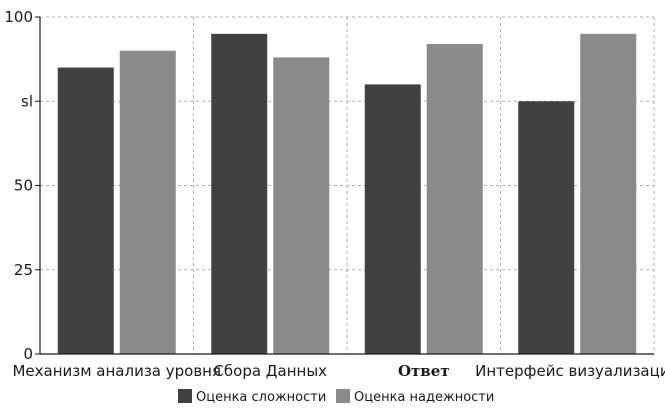 The image size is (665, 417). What do you see at coordinates (116, 371) in the screenshot?
I see `x-category-label: Механизм анализа уровня` at bounding box center [116, 371].